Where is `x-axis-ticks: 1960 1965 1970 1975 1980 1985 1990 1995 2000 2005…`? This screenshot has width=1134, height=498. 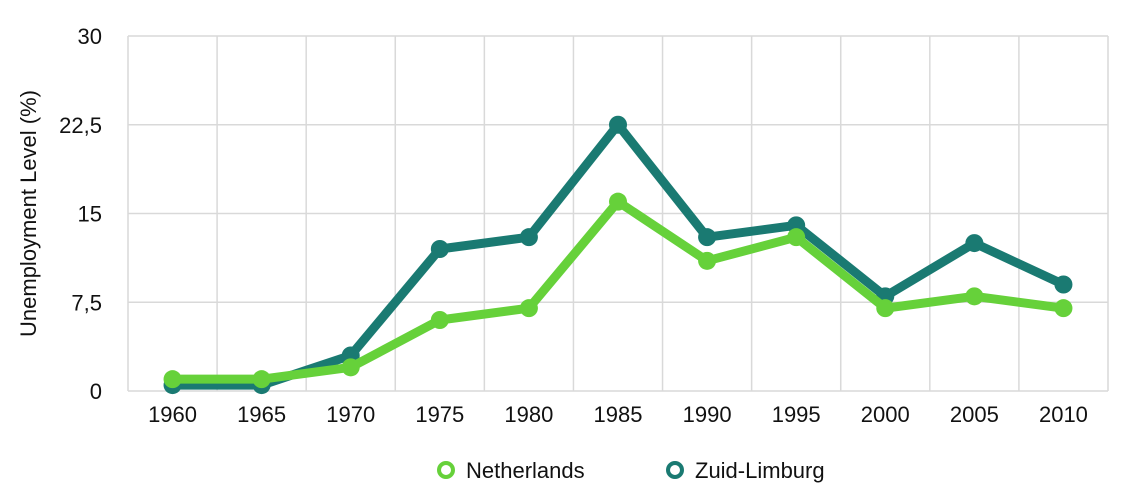
x-axis-ticks: 1960 1965 1970 1975 1980 1985 1990 1995 2000 2005… is located at coordinates (618, 414).